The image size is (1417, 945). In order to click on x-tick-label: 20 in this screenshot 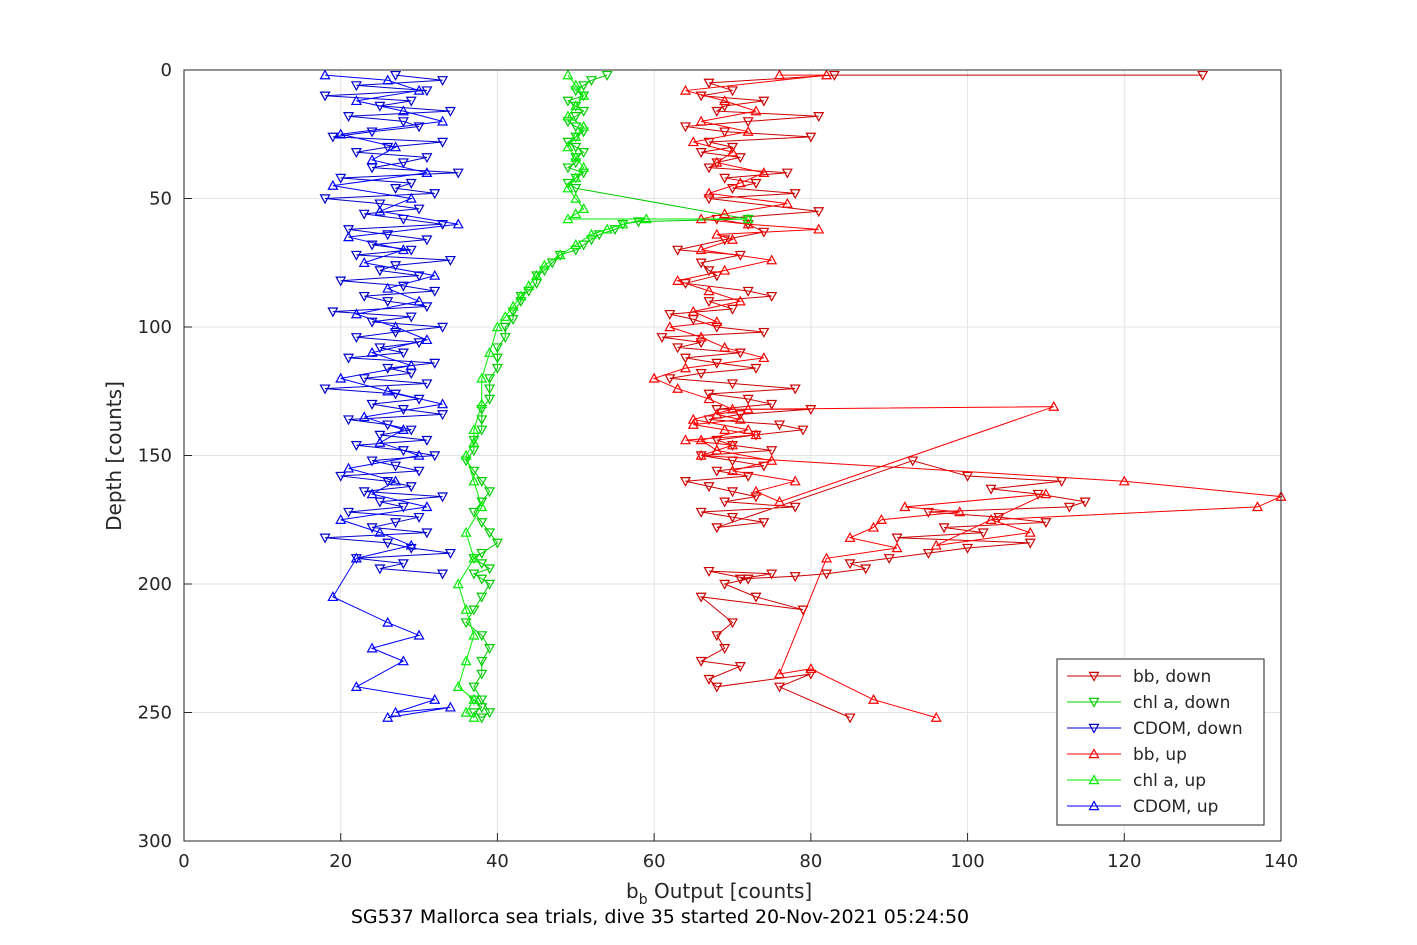, I will do `click(340, 861)`.